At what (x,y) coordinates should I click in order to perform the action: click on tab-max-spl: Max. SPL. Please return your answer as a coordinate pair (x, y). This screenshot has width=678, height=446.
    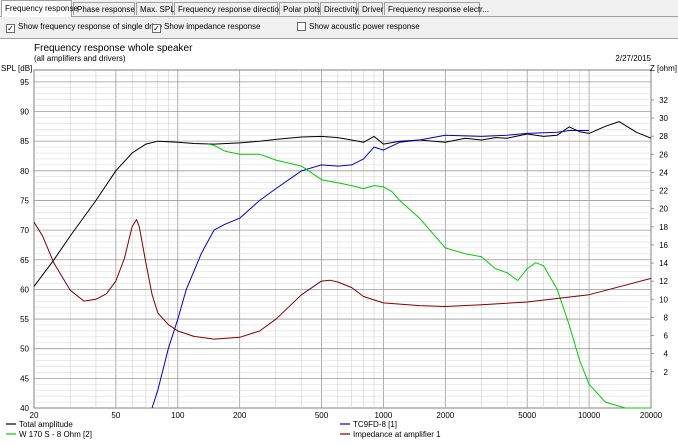
    Looking at the image, I should click on (155, 8).